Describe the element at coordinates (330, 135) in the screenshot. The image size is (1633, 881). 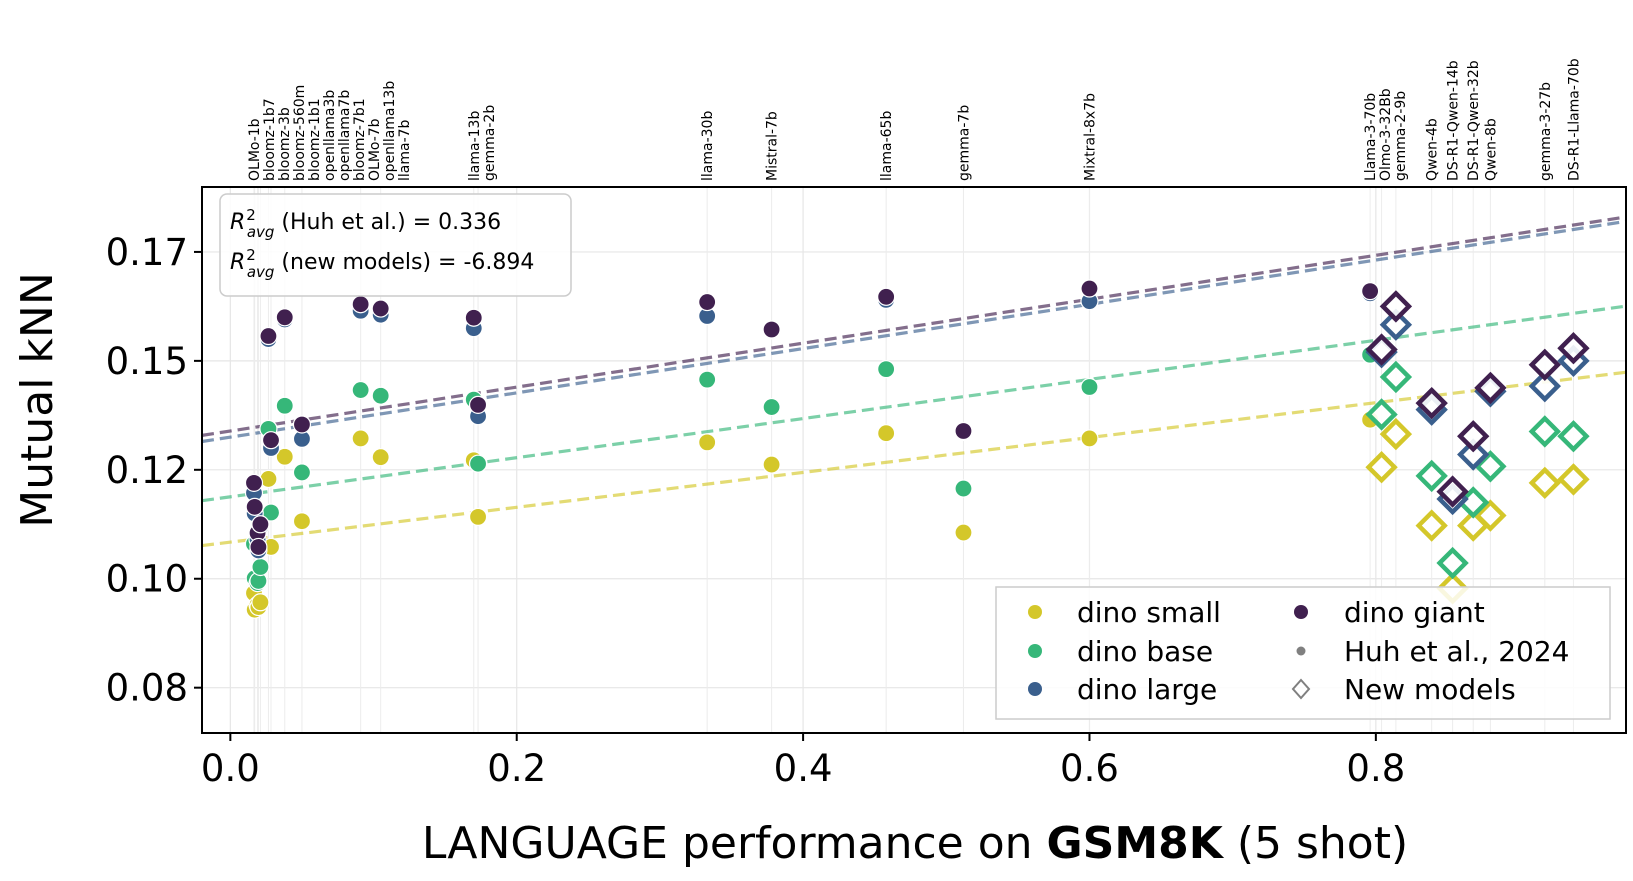
I see `model-label: openllama3b` at that location.